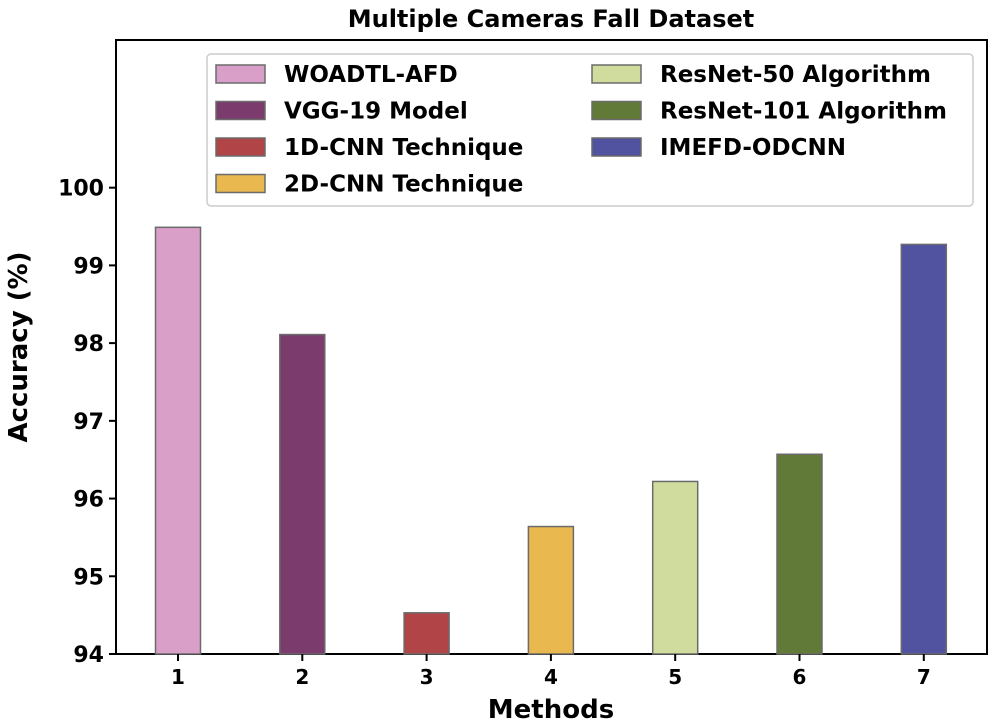  I want to click on legend-label: 2D-CNN Technique, so click(403, 185).